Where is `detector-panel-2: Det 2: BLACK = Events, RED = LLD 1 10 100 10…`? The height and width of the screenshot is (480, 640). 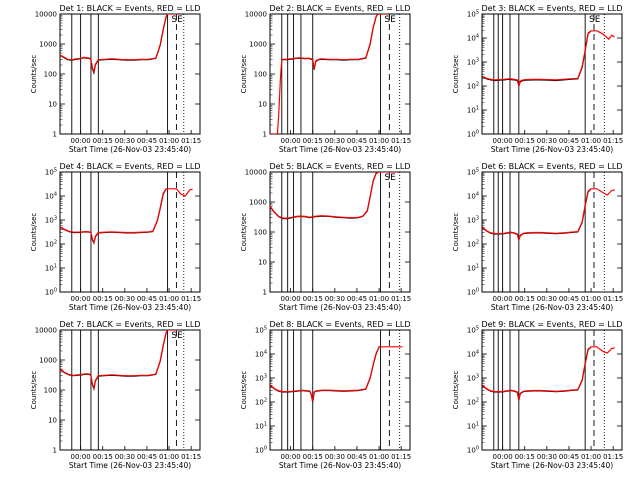
detector-panel-2: Det 2: BLACK = Events, RED = LLD 1 10 100 10… is located at coordinates (325, 79).